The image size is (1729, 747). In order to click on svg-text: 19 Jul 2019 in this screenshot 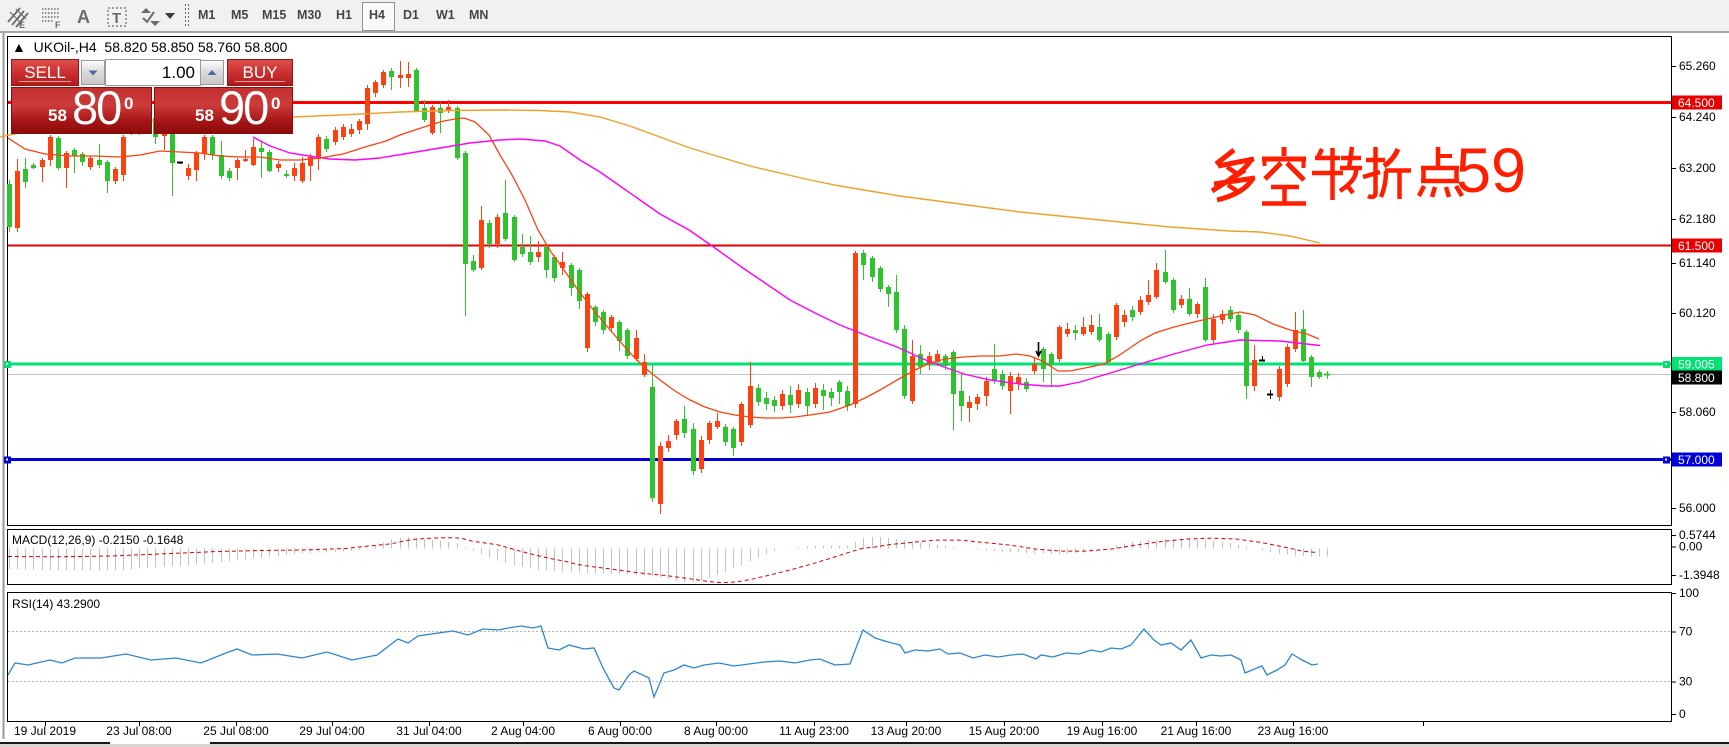, I will do `click(45, 731)`.